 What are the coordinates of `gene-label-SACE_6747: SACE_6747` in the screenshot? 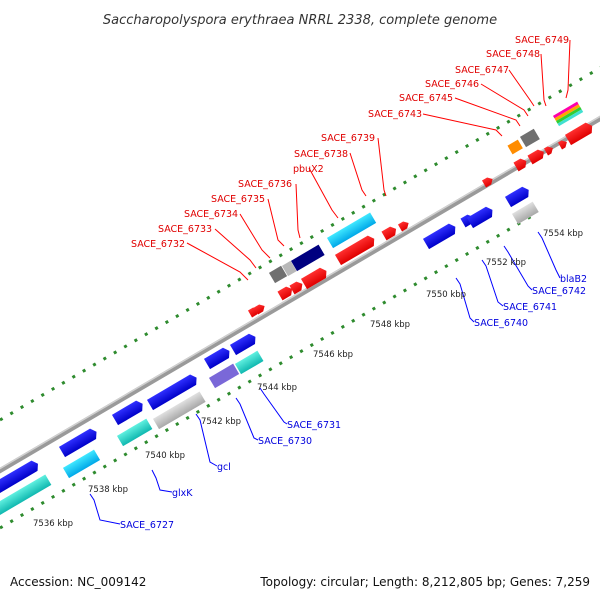 It's located at (482, 70).